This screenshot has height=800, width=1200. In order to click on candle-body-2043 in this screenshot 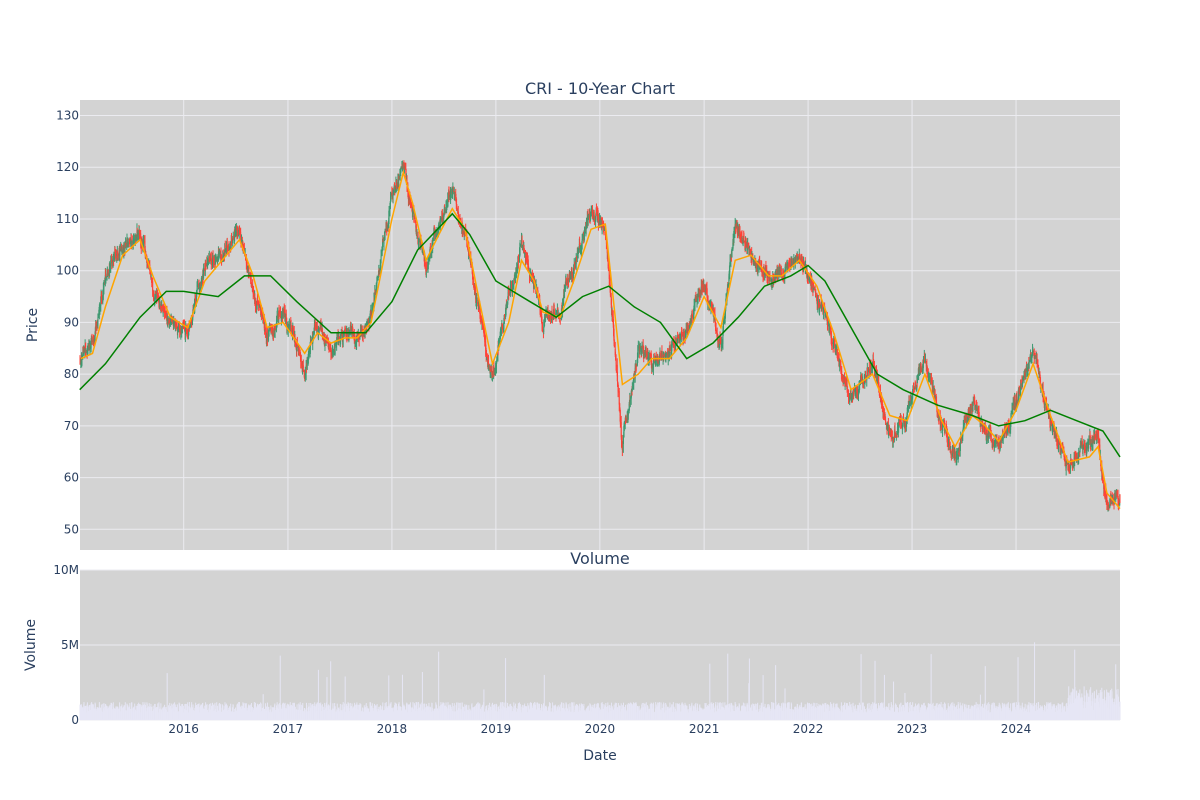, I will do `click(895, 430)`.